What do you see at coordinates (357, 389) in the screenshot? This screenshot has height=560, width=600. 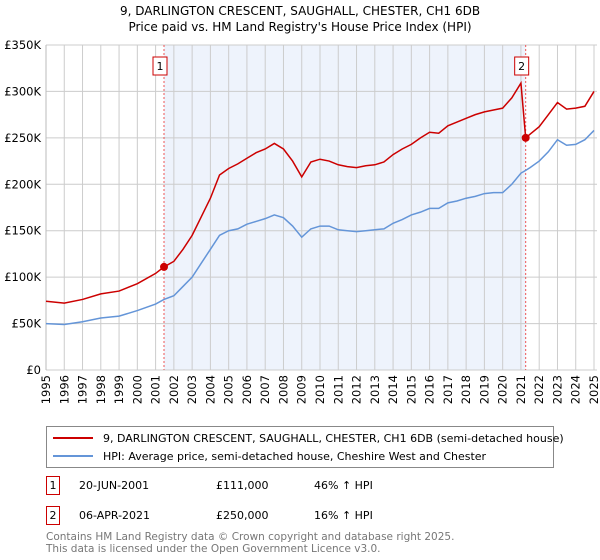 I see `x-tick-label: 2012` at bounding box center [357, 389].